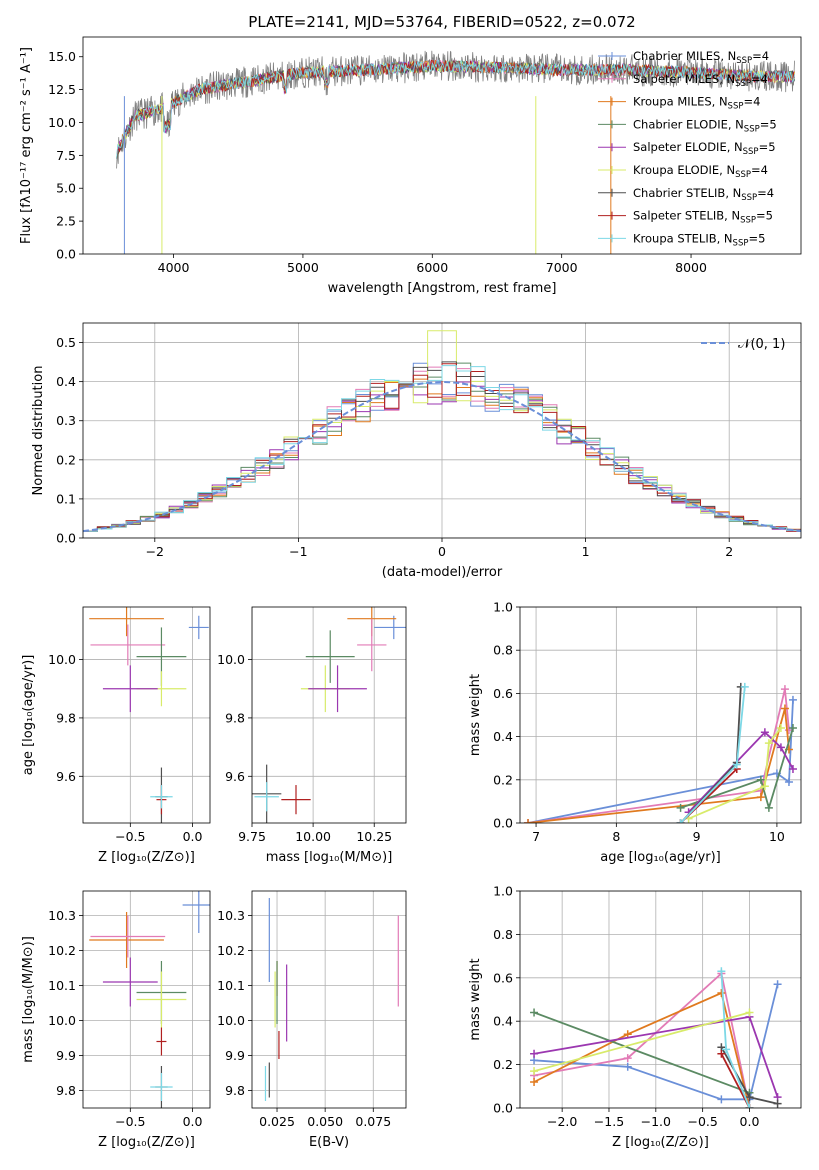  Describe the element at coordinates (616, 836) in the screenshot. I see `x-tick-label: 8` at that location.